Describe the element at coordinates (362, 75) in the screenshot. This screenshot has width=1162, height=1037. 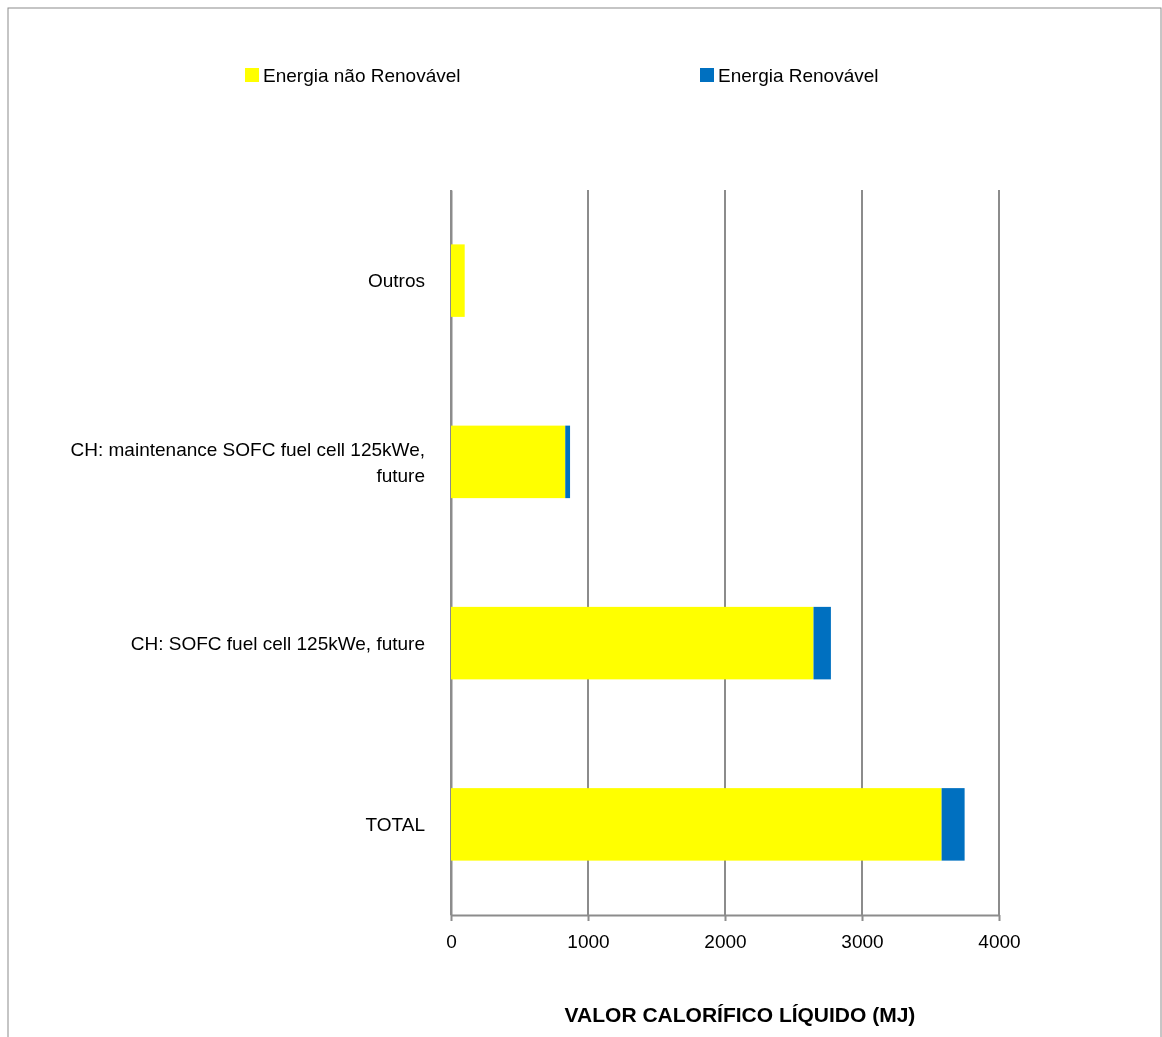
I see `legend-label: Energia não Renovável` at that location.